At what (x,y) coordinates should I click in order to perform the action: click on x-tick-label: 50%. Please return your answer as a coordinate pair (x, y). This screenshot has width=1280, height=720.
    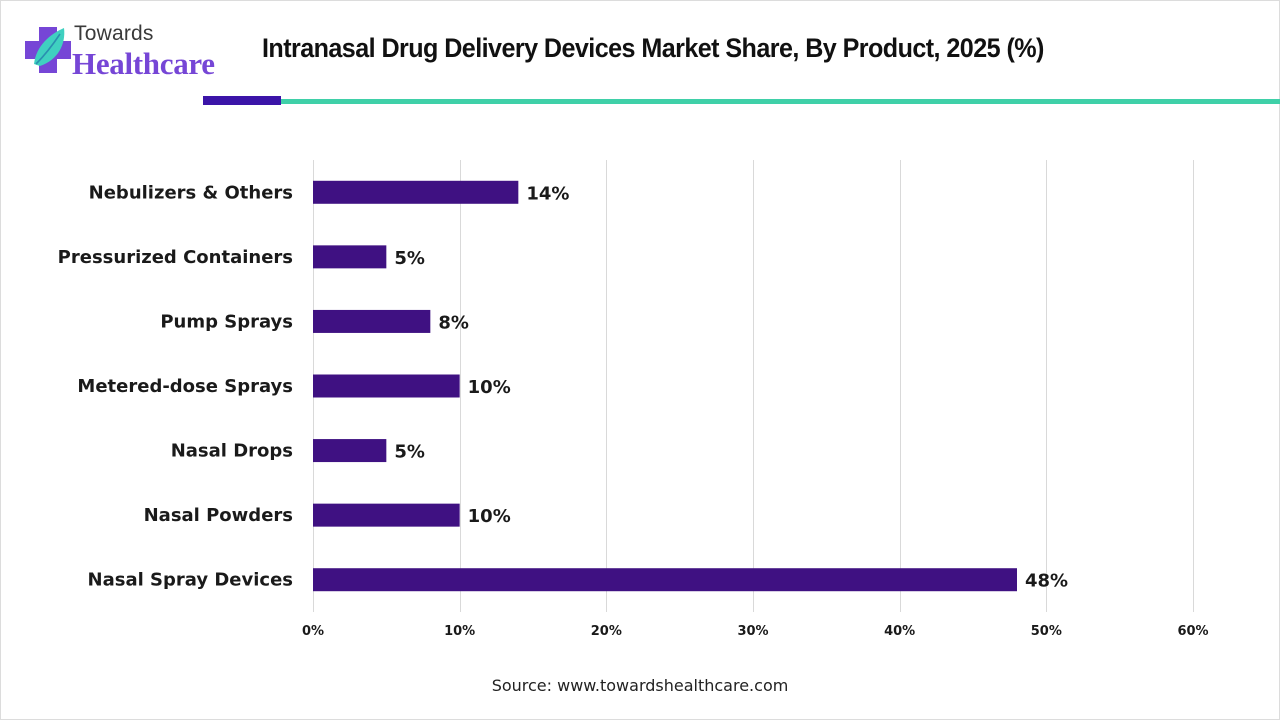
    Looking at the image, I should click on (1046, 631).